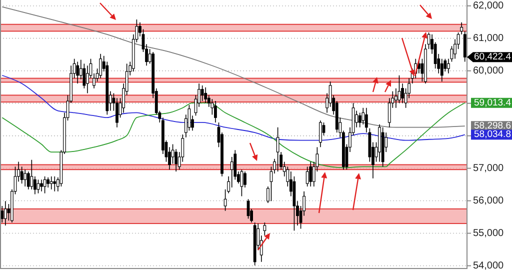 The width and height of the screenshot is (512, 270). Describe the element at coordinates (488, 265) in the screenshot. I see `y-tick-label: 54,000` at that location.